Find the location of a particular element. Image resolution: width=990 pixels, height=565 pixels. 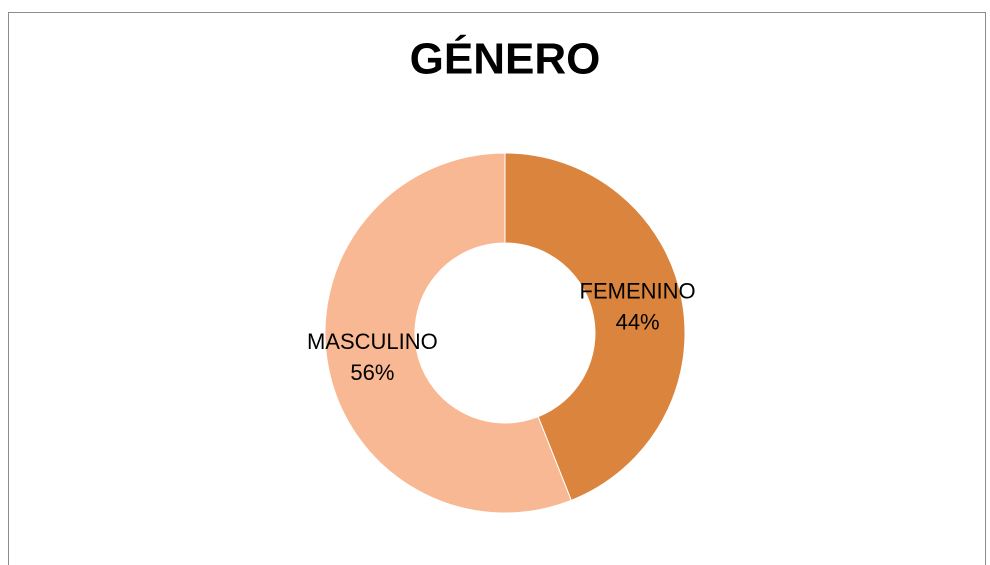

chart-title: GÉNERO is located at coordinates (505, 59).